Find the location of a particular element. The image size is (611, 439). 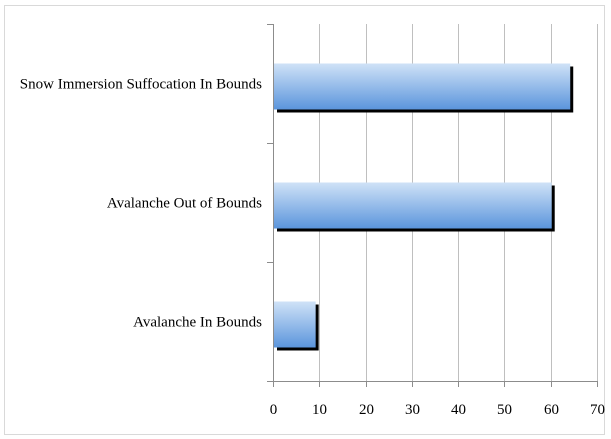

x-tick-label: 10 is located at coordinates (319, 410).